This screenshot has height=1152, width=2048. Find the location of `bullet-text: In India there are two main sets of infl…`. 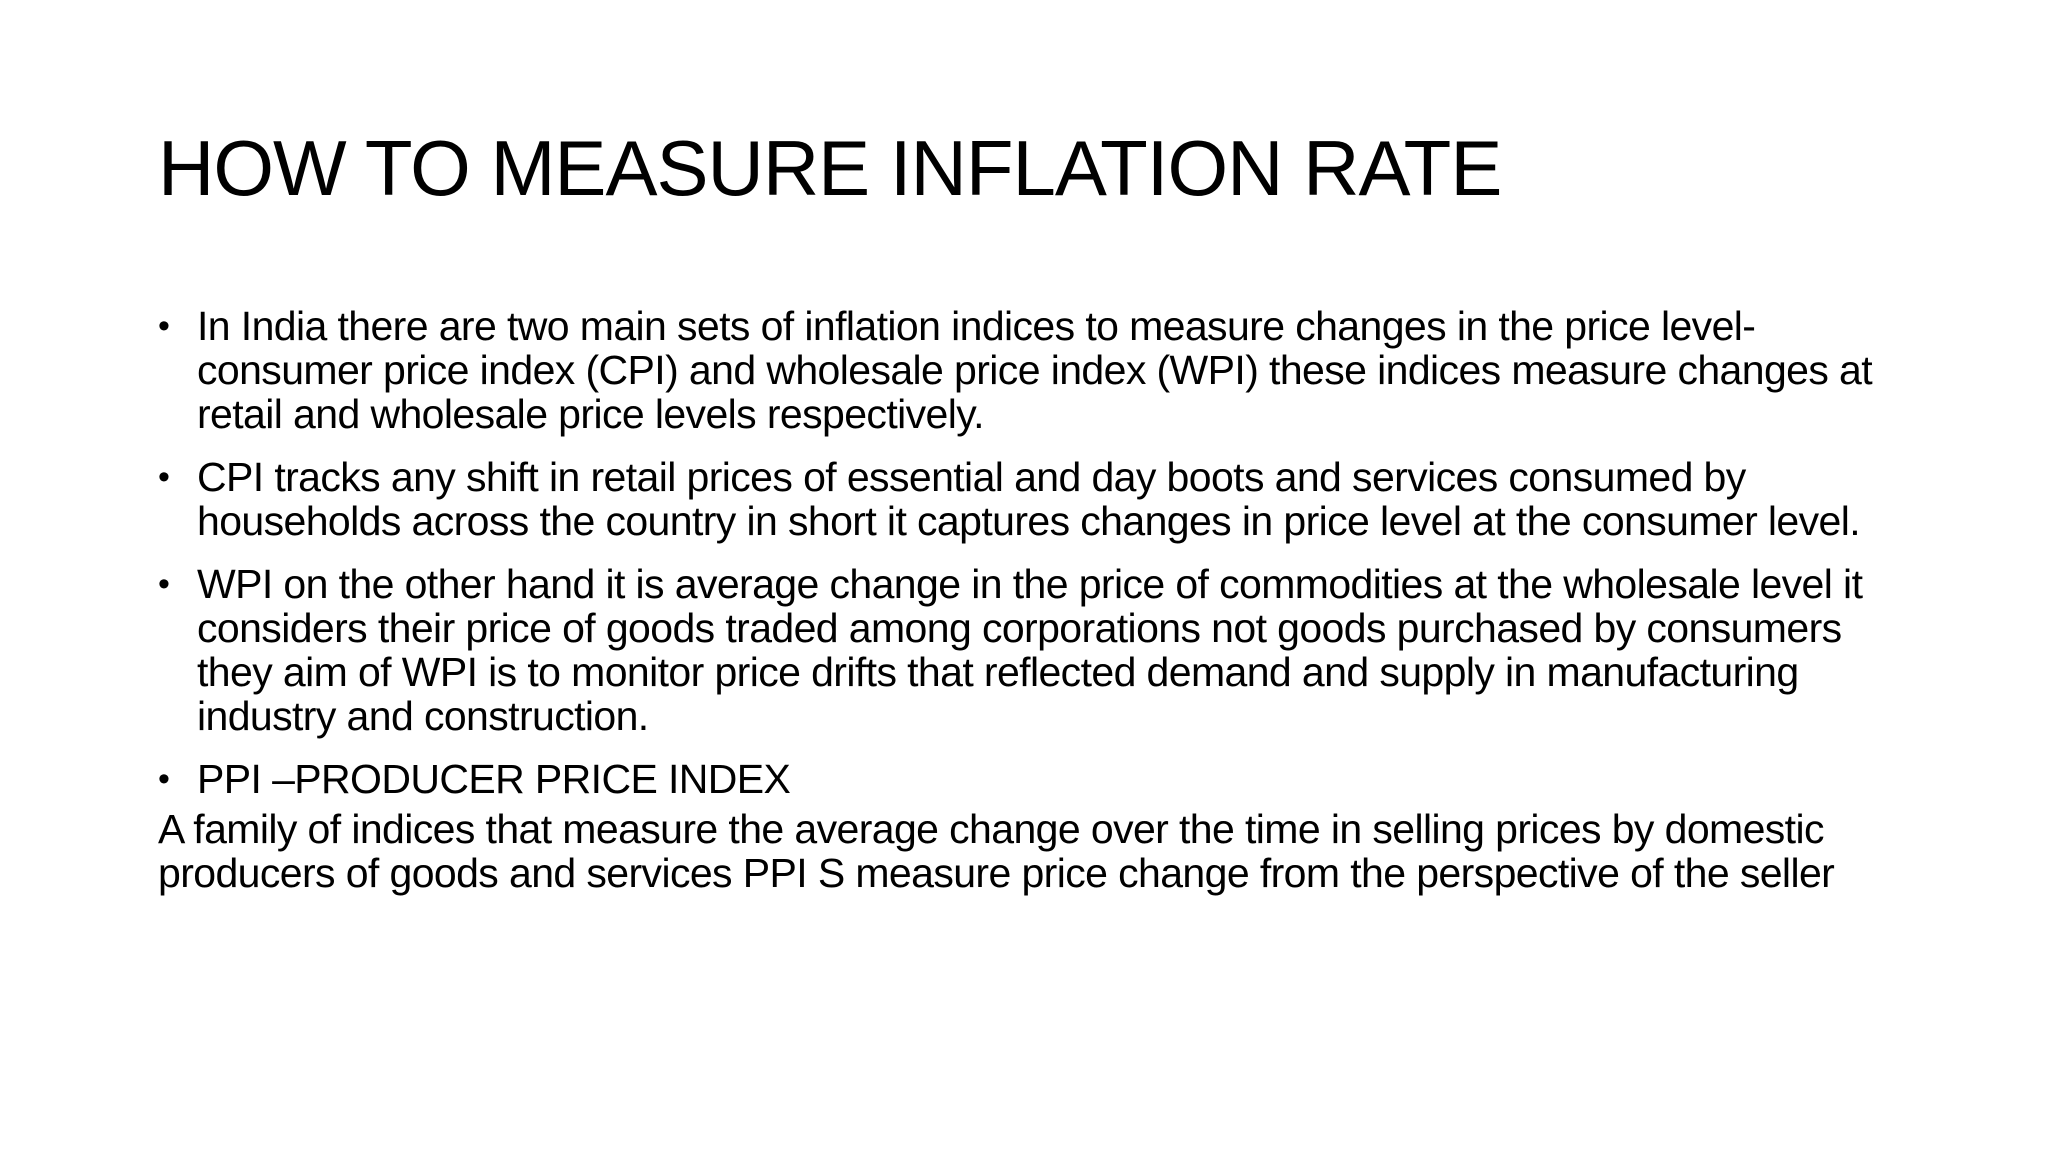

bullet-text: In India there are two main sets of infl… is located at coordinates (1035, 370).